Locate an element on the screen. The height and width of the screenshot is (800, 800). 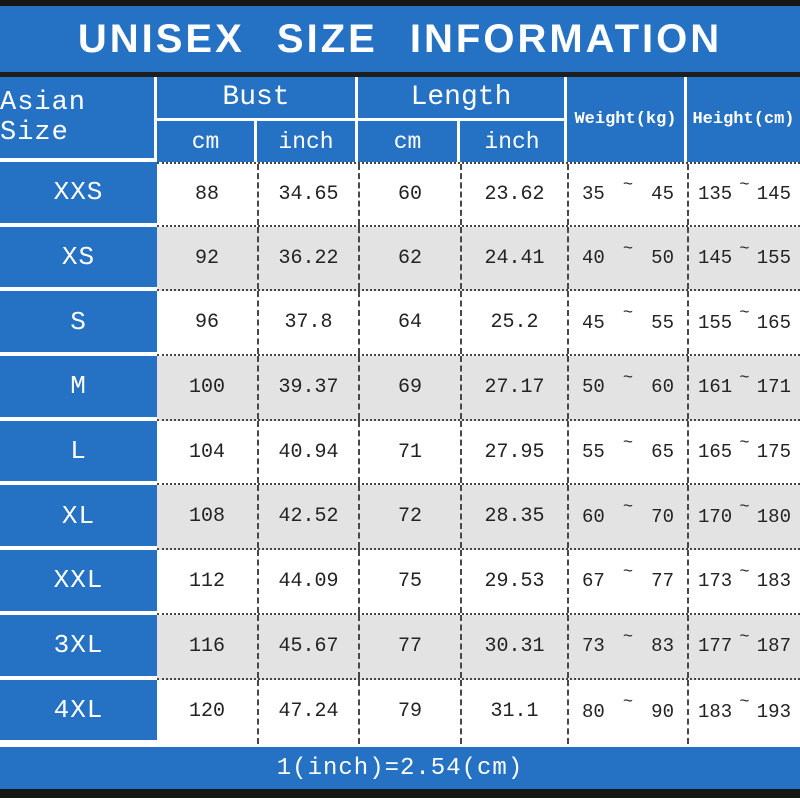
row-values: 96 37.8 64 25.2 45 ~55 155 ~165 is located at coordinates (478, 324).